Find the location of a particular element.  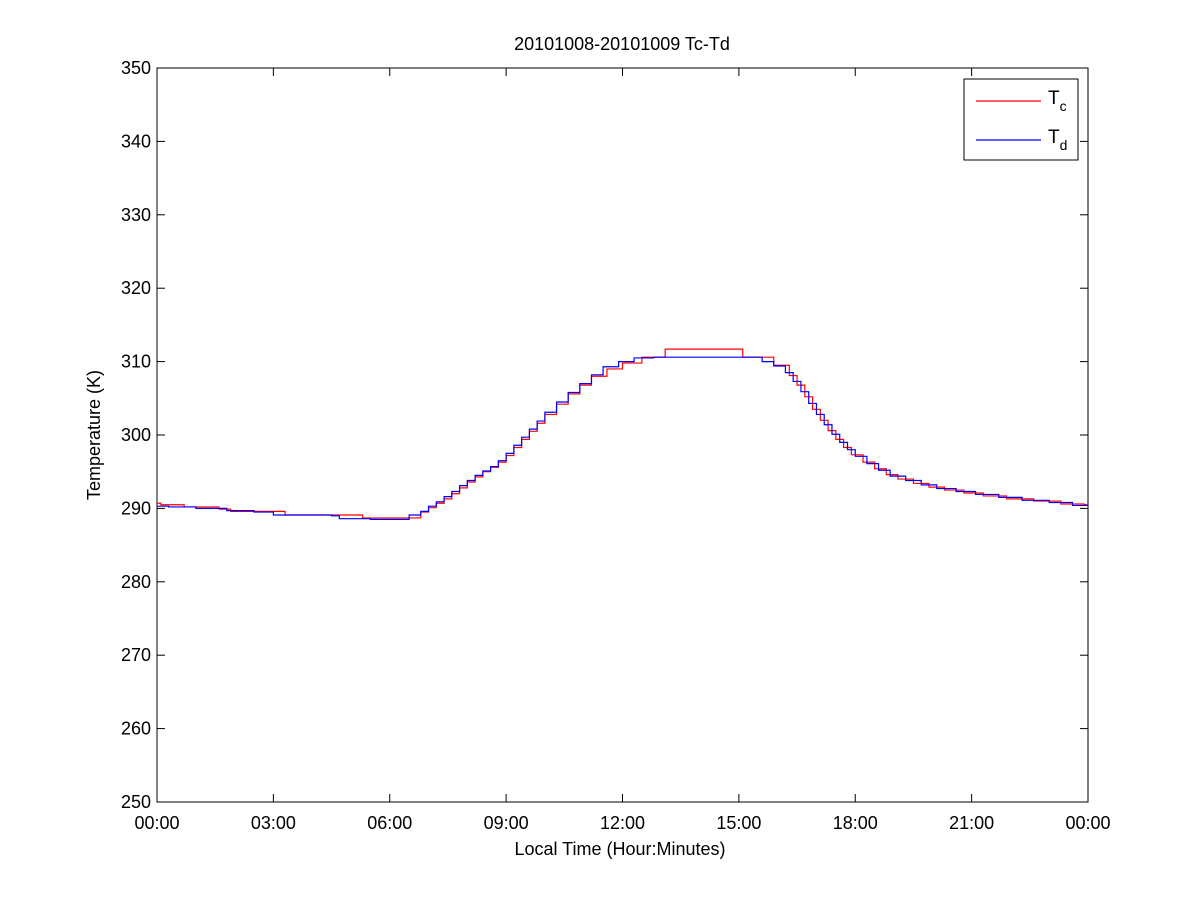

x-tick-label: 06:00 is located at coordinates (389, 823).